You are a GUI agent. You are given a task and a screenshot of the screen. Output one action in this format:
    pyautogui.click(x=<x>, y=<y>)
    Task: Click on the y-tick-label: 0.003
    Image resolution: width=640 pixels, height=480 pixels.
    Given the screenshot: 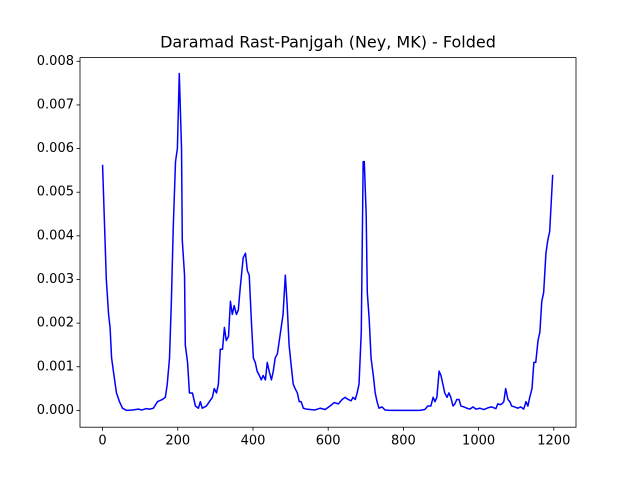 What is the action you would take?
    pyautogui.click(x=55, y=279)
    